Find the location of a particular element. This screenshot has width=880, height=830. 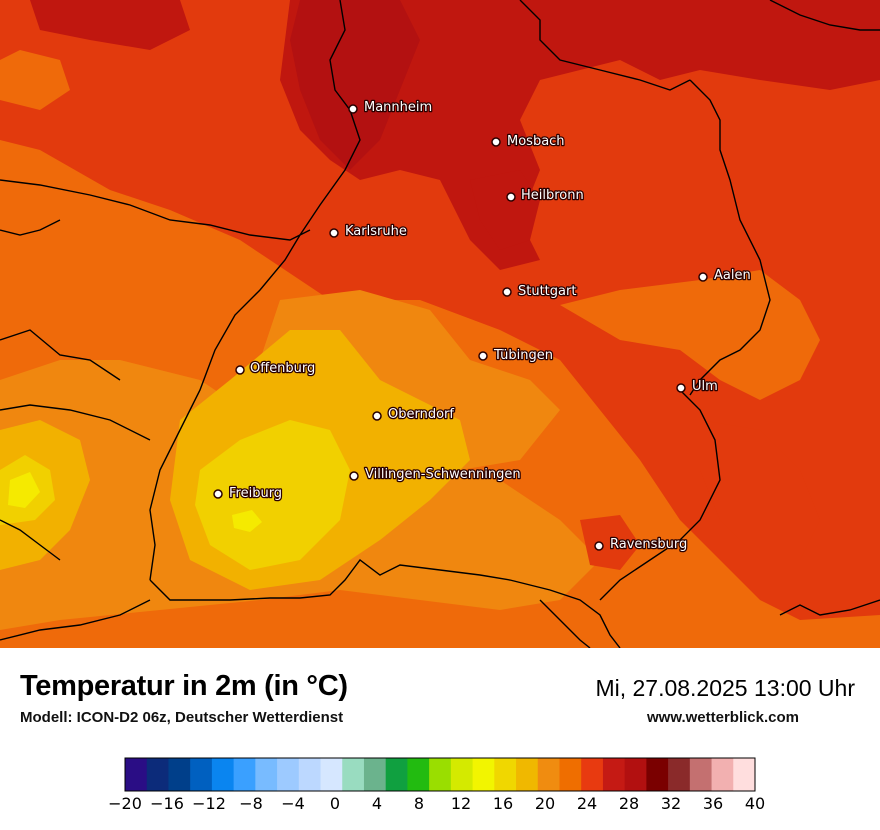

city-karlsruhe: Karlsruhe is located at coordinates (368, 231).